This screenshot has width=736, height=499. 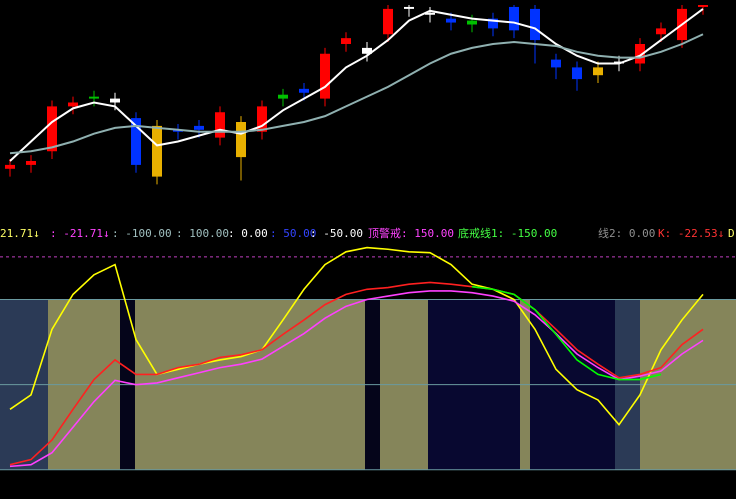 I want to click on legend-entry: : 0.00, so click(x=248, y=233).